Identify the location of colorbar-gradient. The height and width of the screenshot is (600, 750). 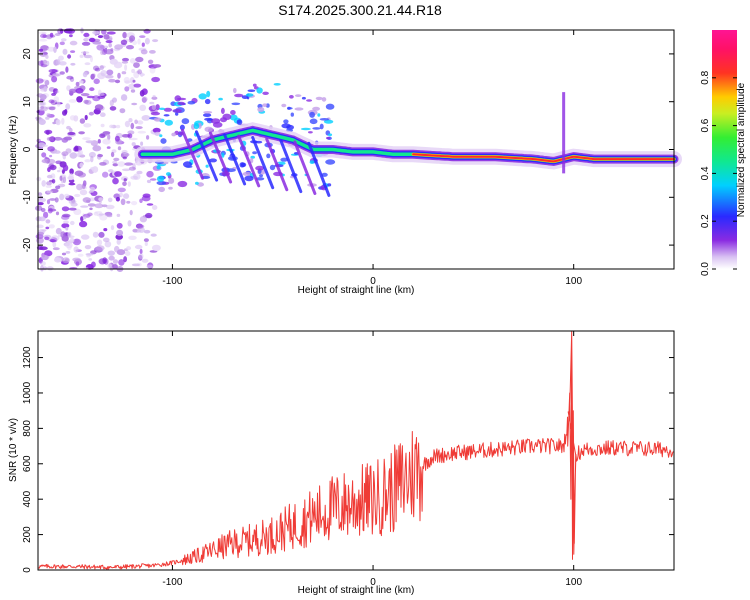
(724, 149).